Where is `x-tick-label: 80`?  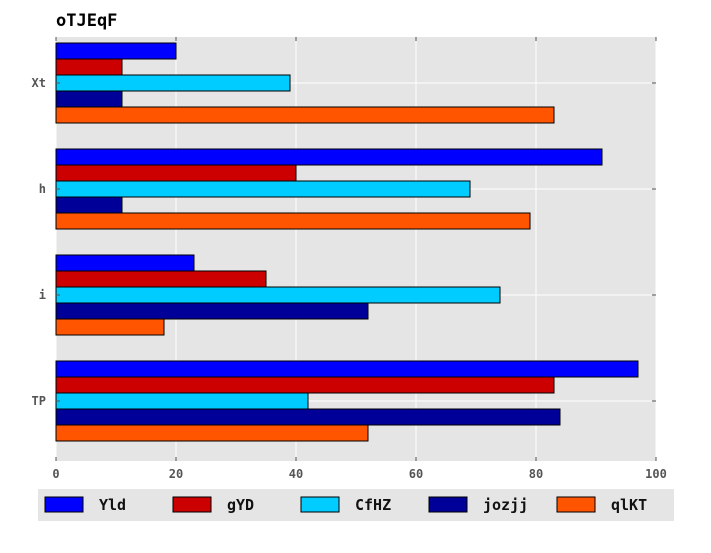 x-tick-label: 80 is located at coordinates (536, 474).